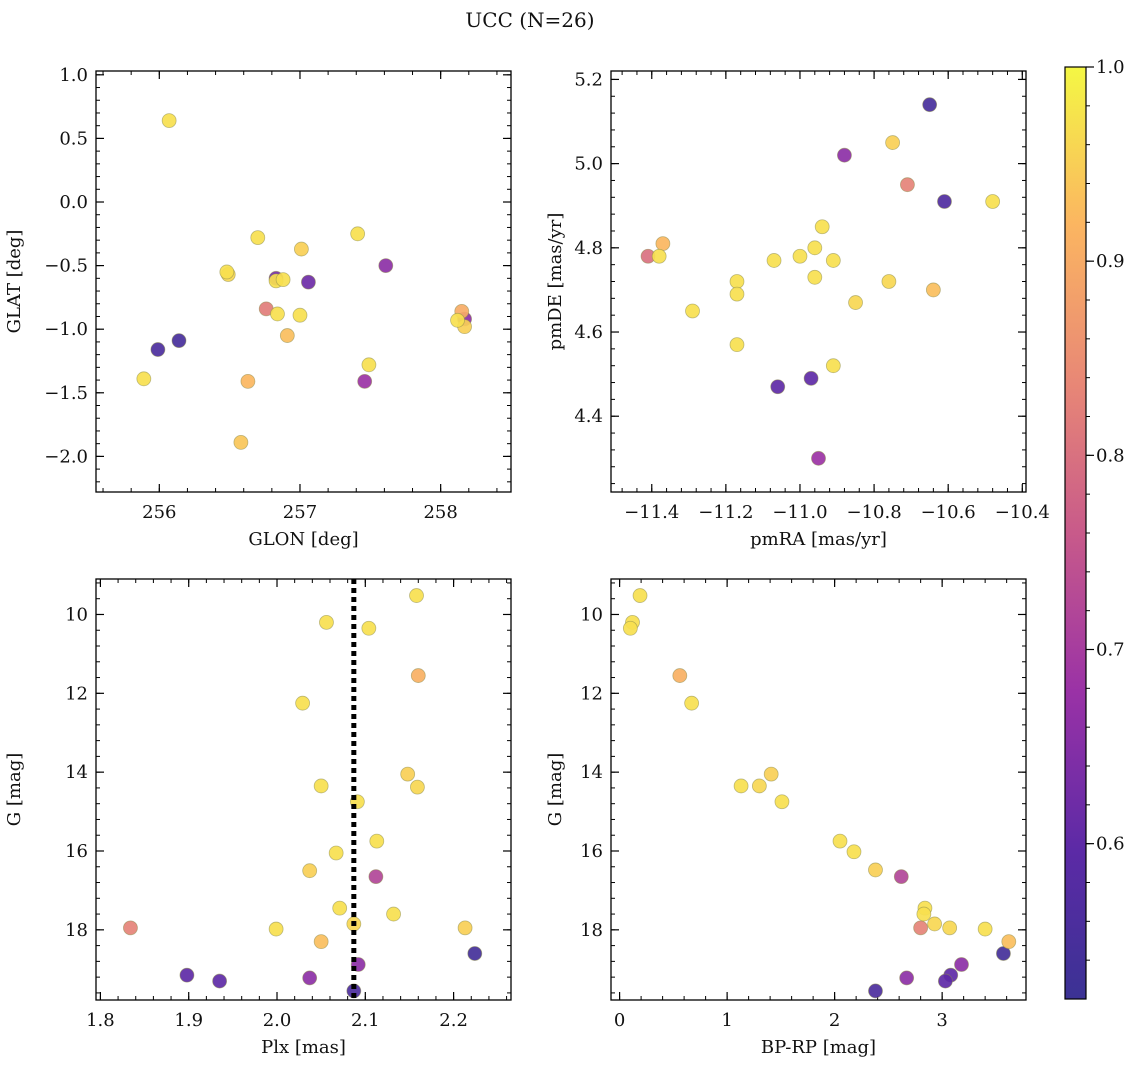  What do you see at coordinates (948, 512) in the screenshot?
I see `x-tick-label: −10.6` at bounding box center [948, 512].